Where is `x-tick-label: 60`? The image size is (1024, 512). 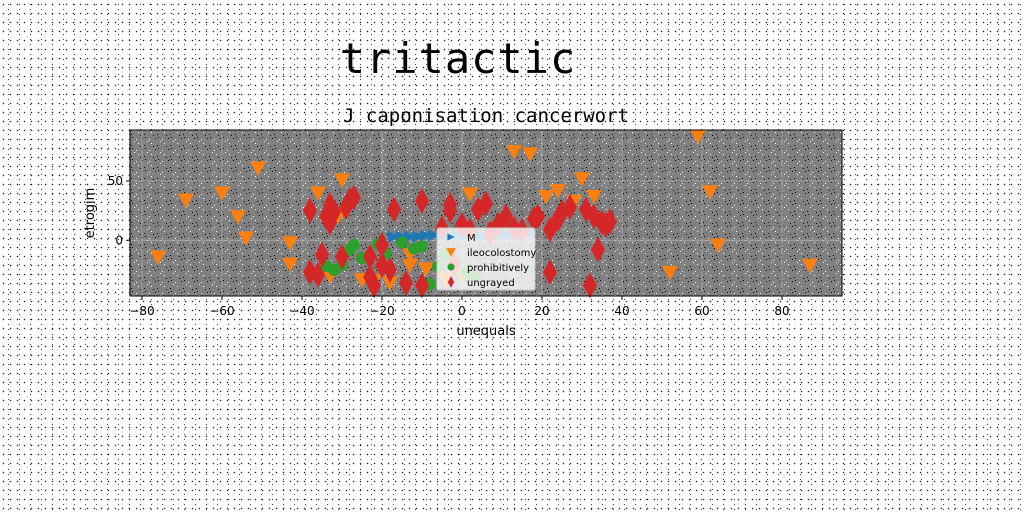 x-tick-label: 60 is located at coordinates (701, 311).